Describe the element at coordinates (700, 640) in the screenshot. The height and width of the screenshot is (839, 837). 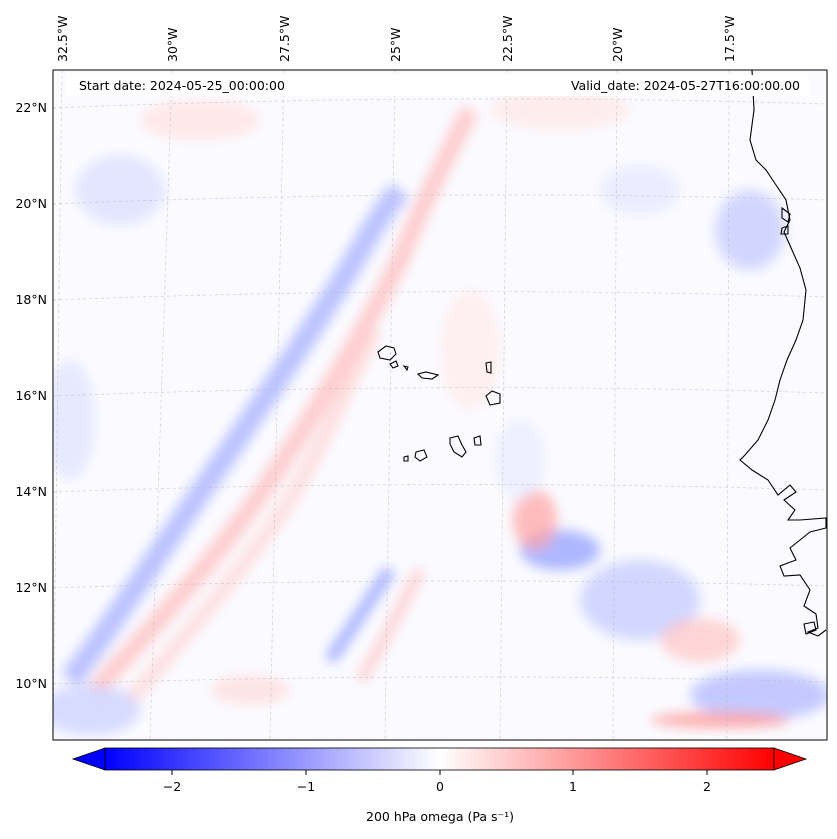
I see `positive-patch-e` at that location.